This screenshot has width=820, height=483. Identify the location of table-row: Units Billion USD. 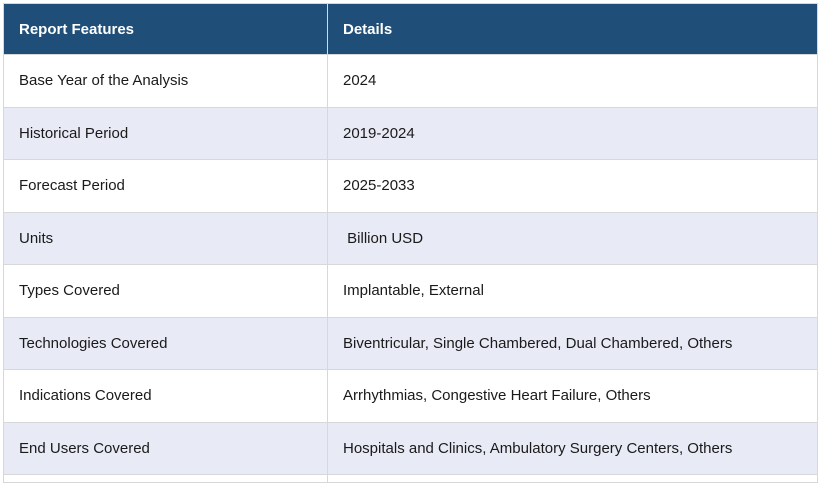
(410, 238).